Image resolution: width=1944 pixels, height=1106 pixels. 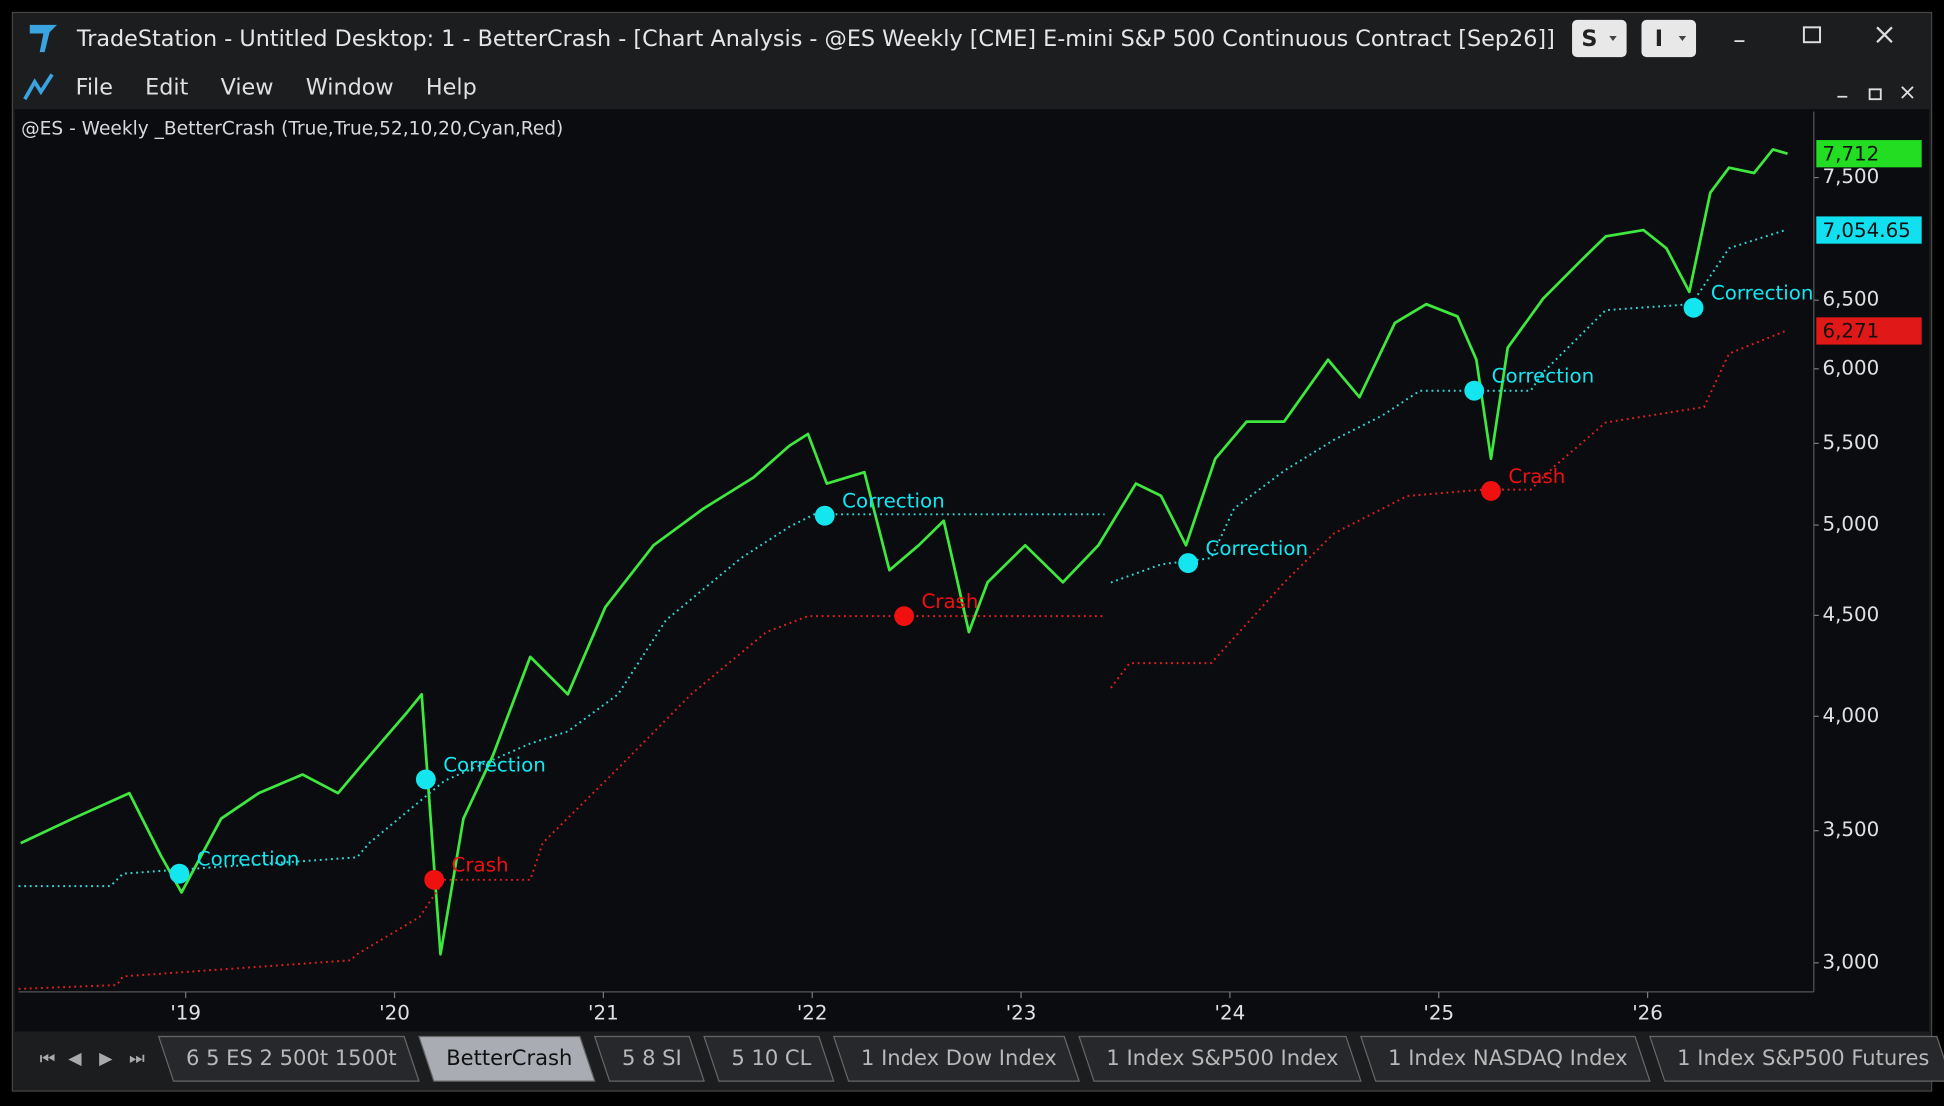 What do you see at coordinates (1851, 367) in the screenshot?
I see `y-tick-label: 6,000` at bounding box center [1851, 367].